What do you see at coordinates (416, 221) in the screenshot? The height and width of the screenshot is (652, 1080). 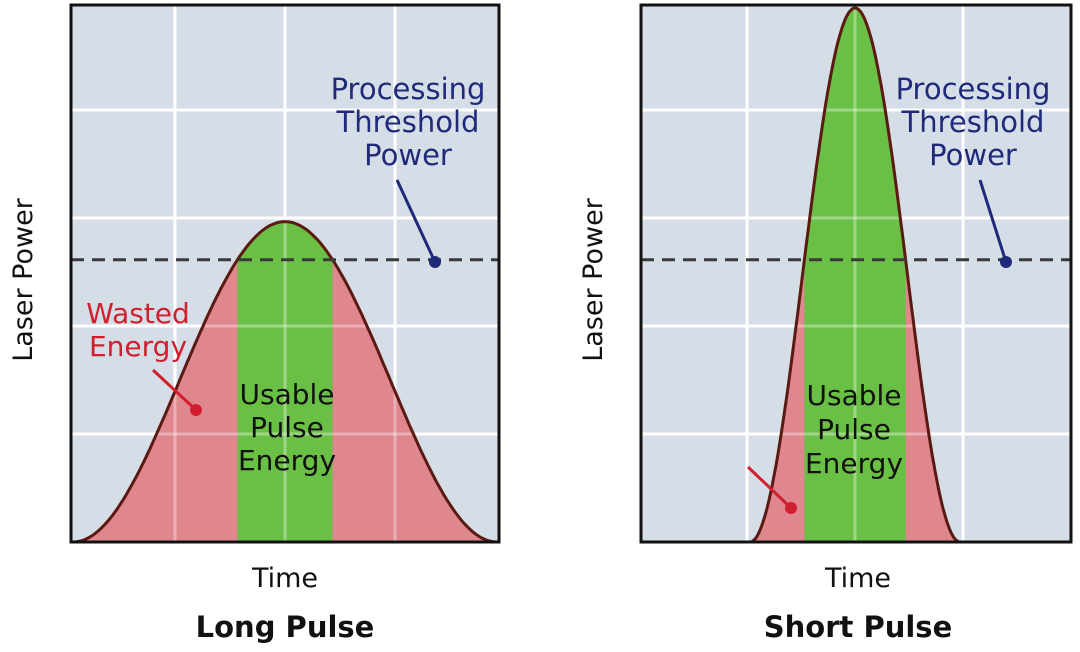 I see `long-threshold-pointer` at bounding box center [416, 221].